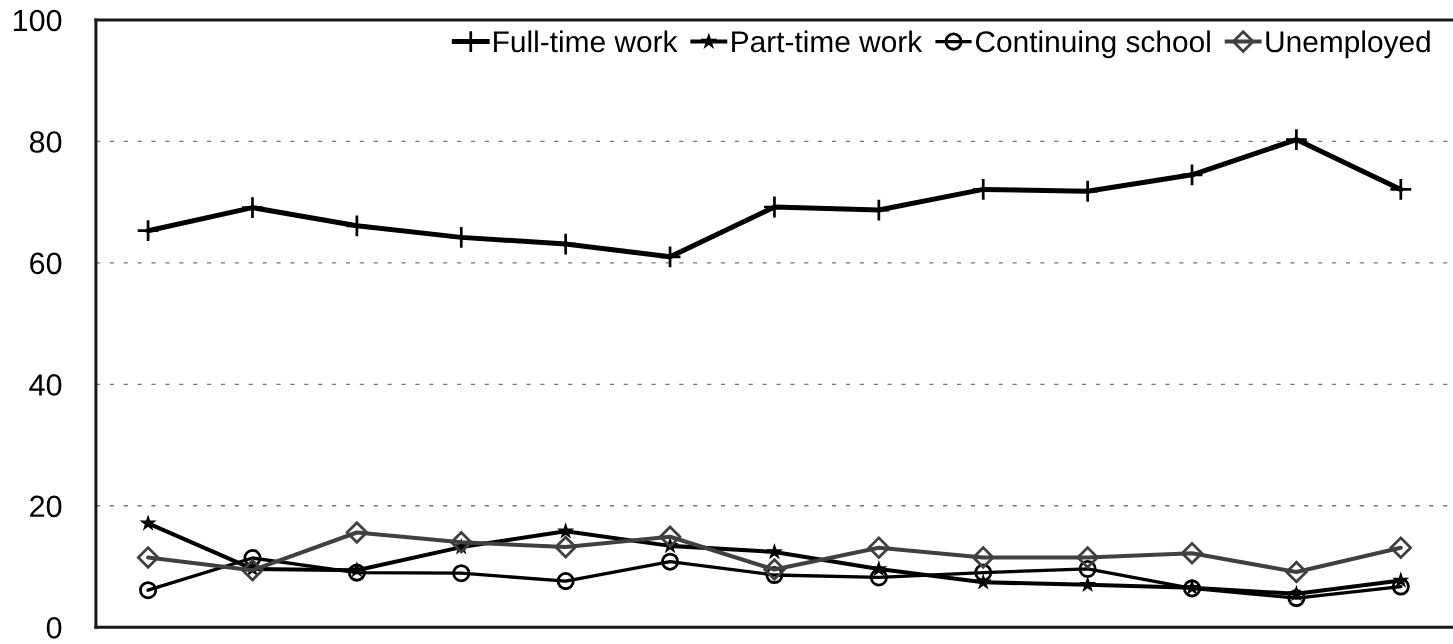 The width and height of the screenshot is (1453, 644). I want to click on legend-label: Full-time work, so click(586, 41).